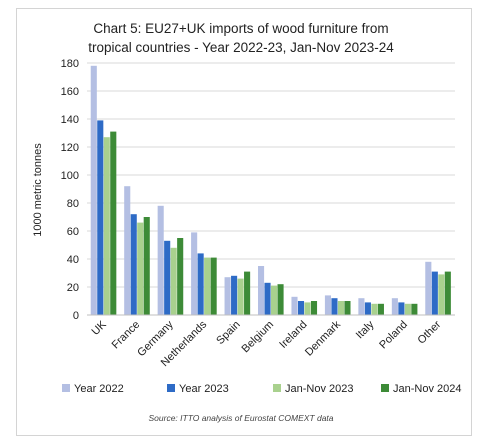 This screenshot has height=444, width=483. What do you see at coordinates (70, 92) in the screenshot?
I see `y-tick-label: 160` at bounding box center [70, 92].